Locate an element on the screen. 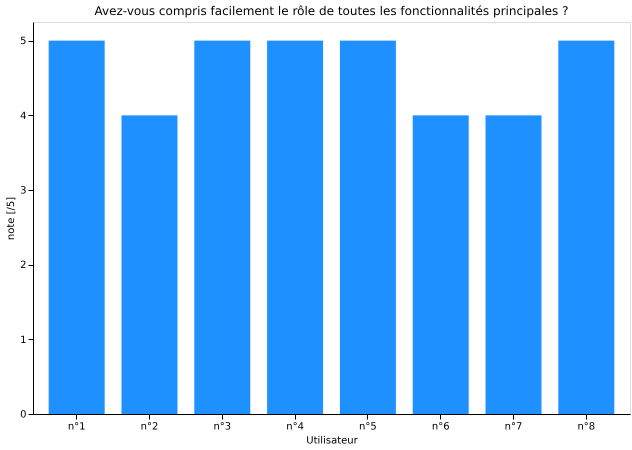 The height and width of the screenshot is (450, 632). x-tick-label: n°6 is located at coordinates (441, 427).